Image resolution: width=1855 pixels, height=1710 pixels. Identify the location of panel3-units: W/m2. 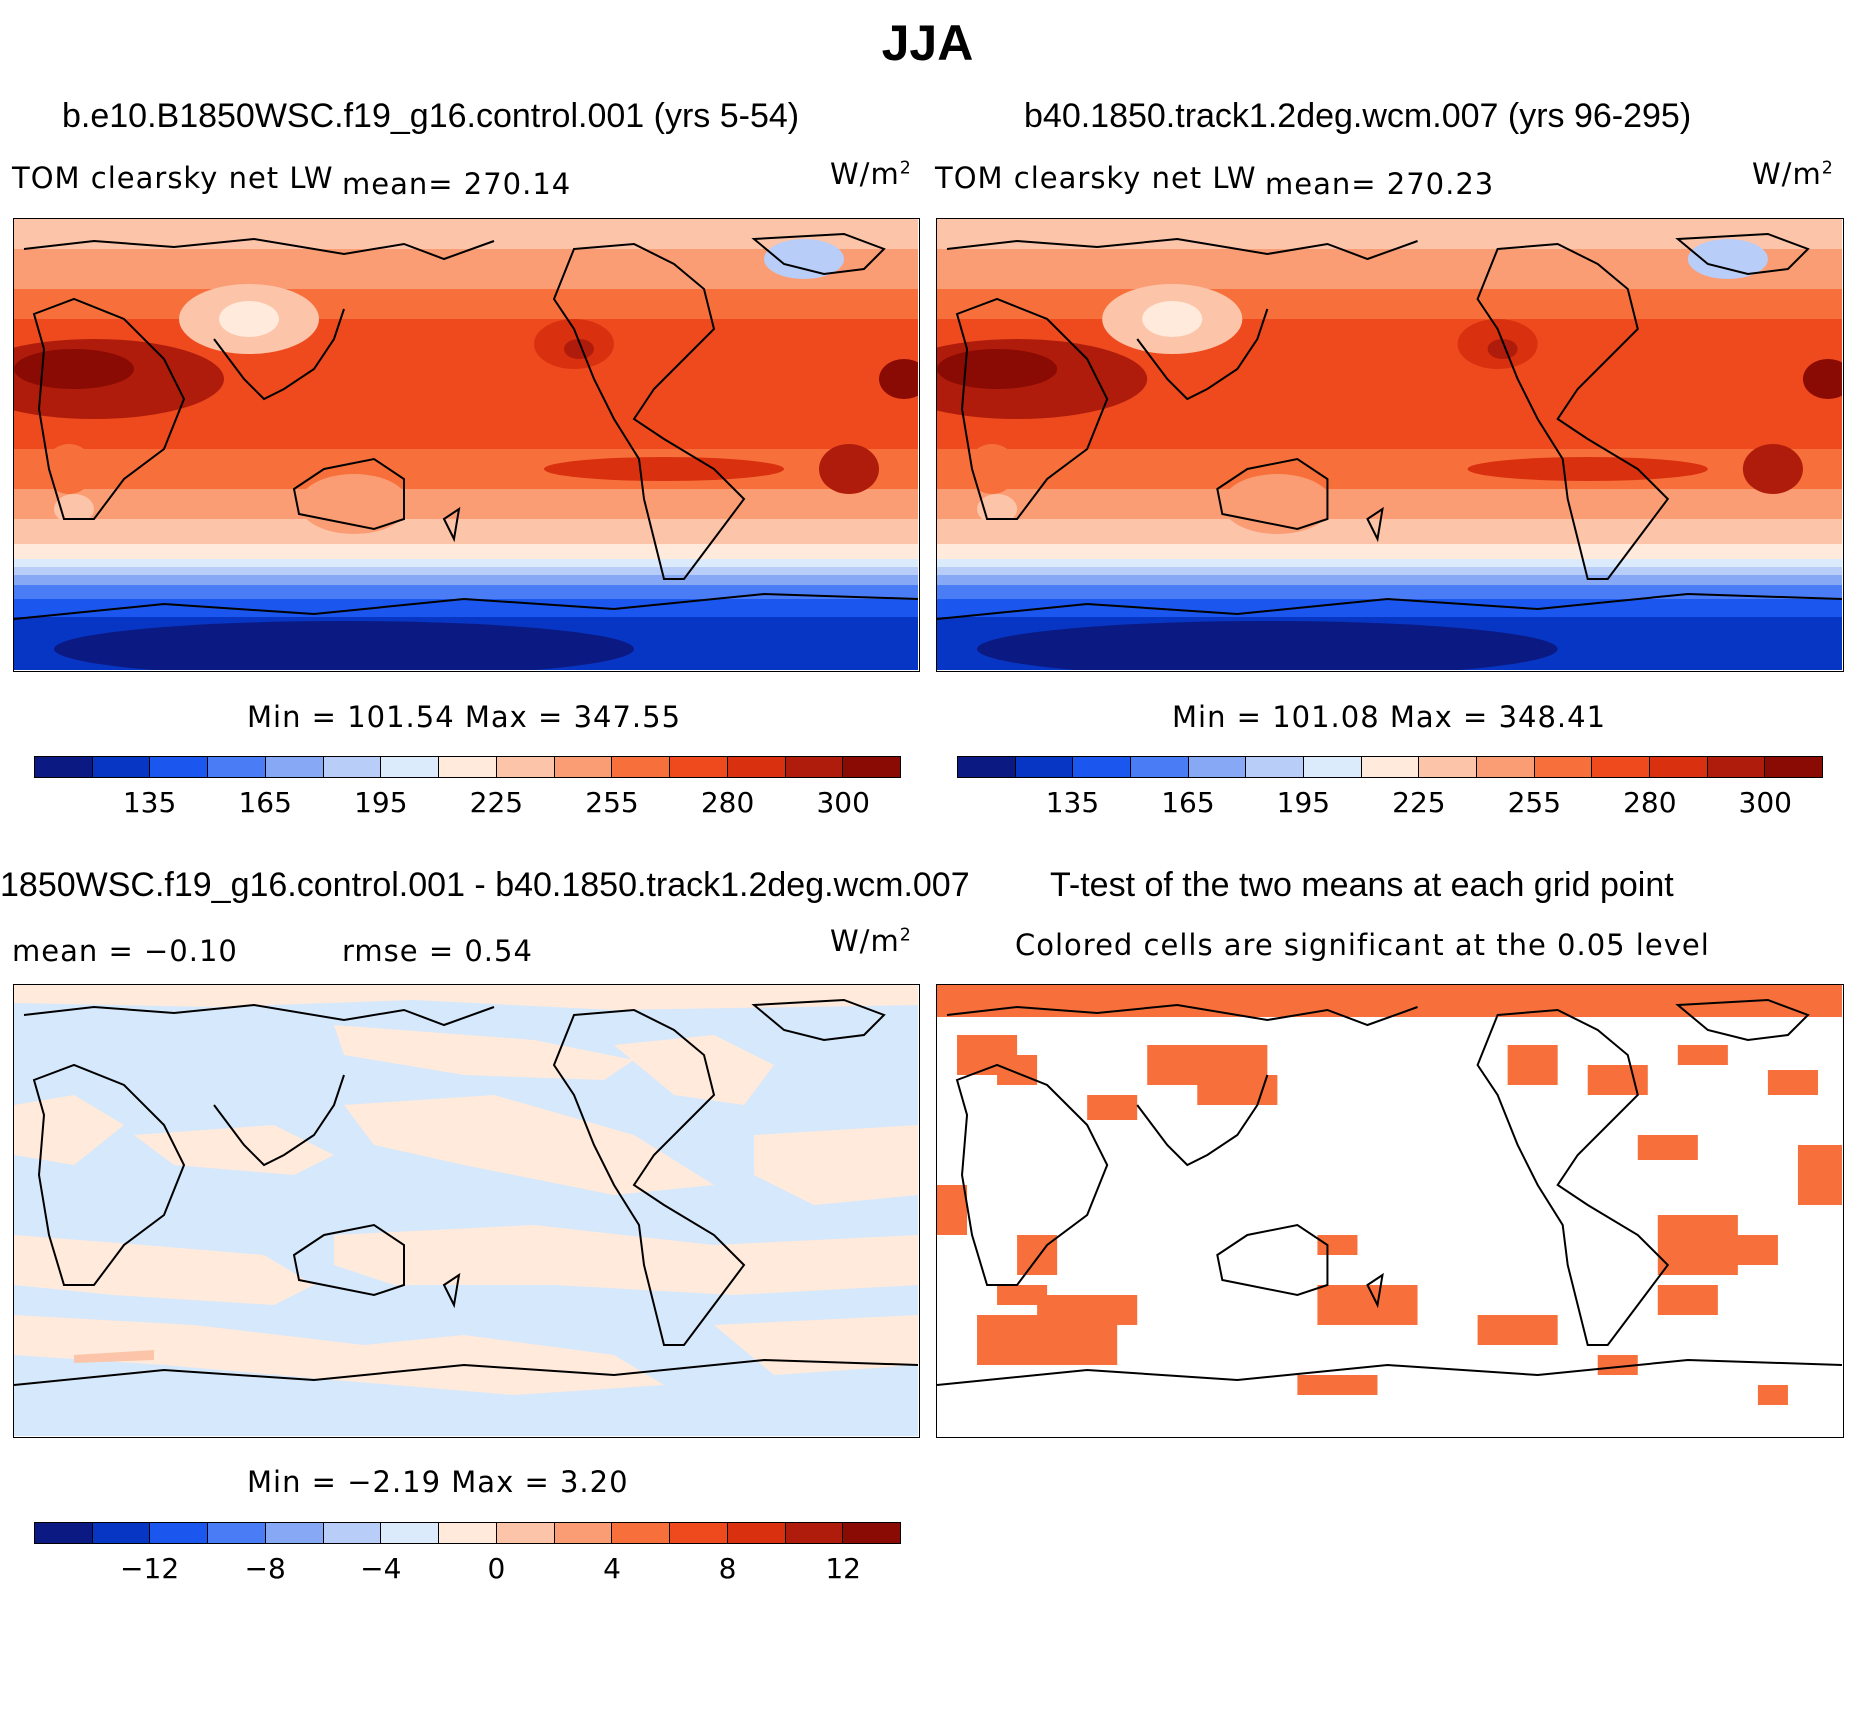
(871, 941).